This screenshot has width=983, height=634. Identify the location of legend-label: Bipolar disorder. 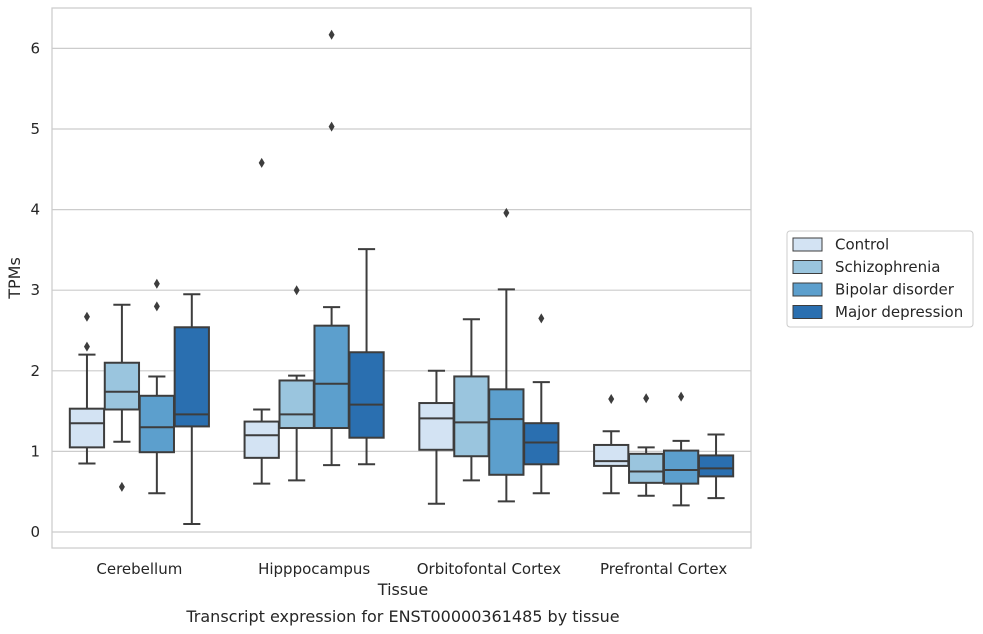
(895, 290).